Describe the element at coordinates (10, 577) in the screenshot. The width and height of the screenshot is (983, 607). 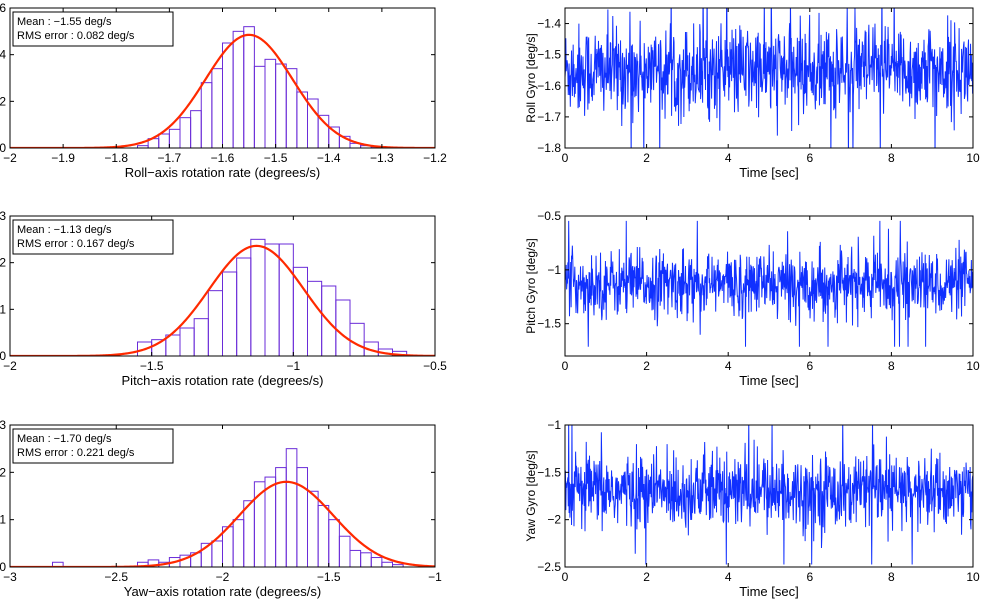
I see `x-tick-label: −3` at that location.